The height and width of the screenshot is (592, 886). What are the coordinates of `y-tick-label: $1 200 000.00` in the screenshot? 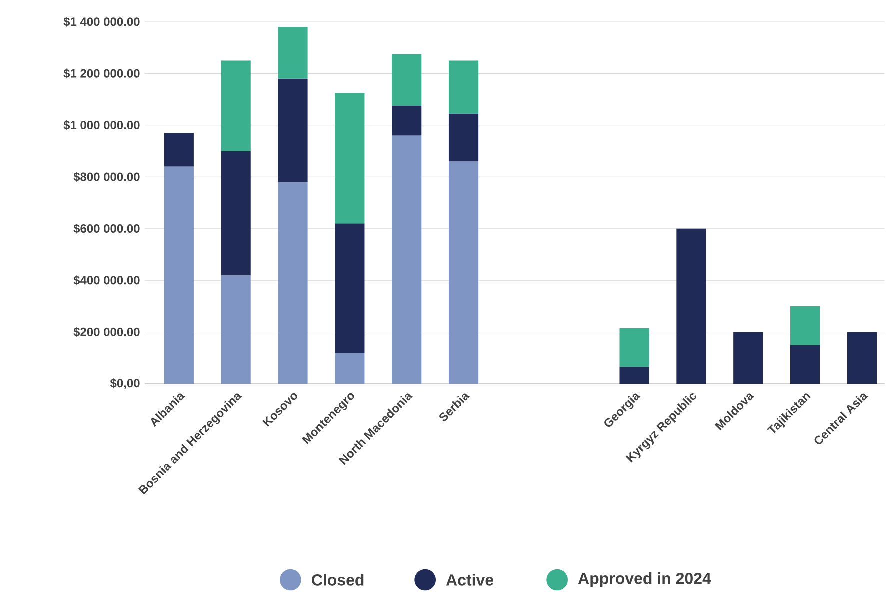 It's located at (102, 73).